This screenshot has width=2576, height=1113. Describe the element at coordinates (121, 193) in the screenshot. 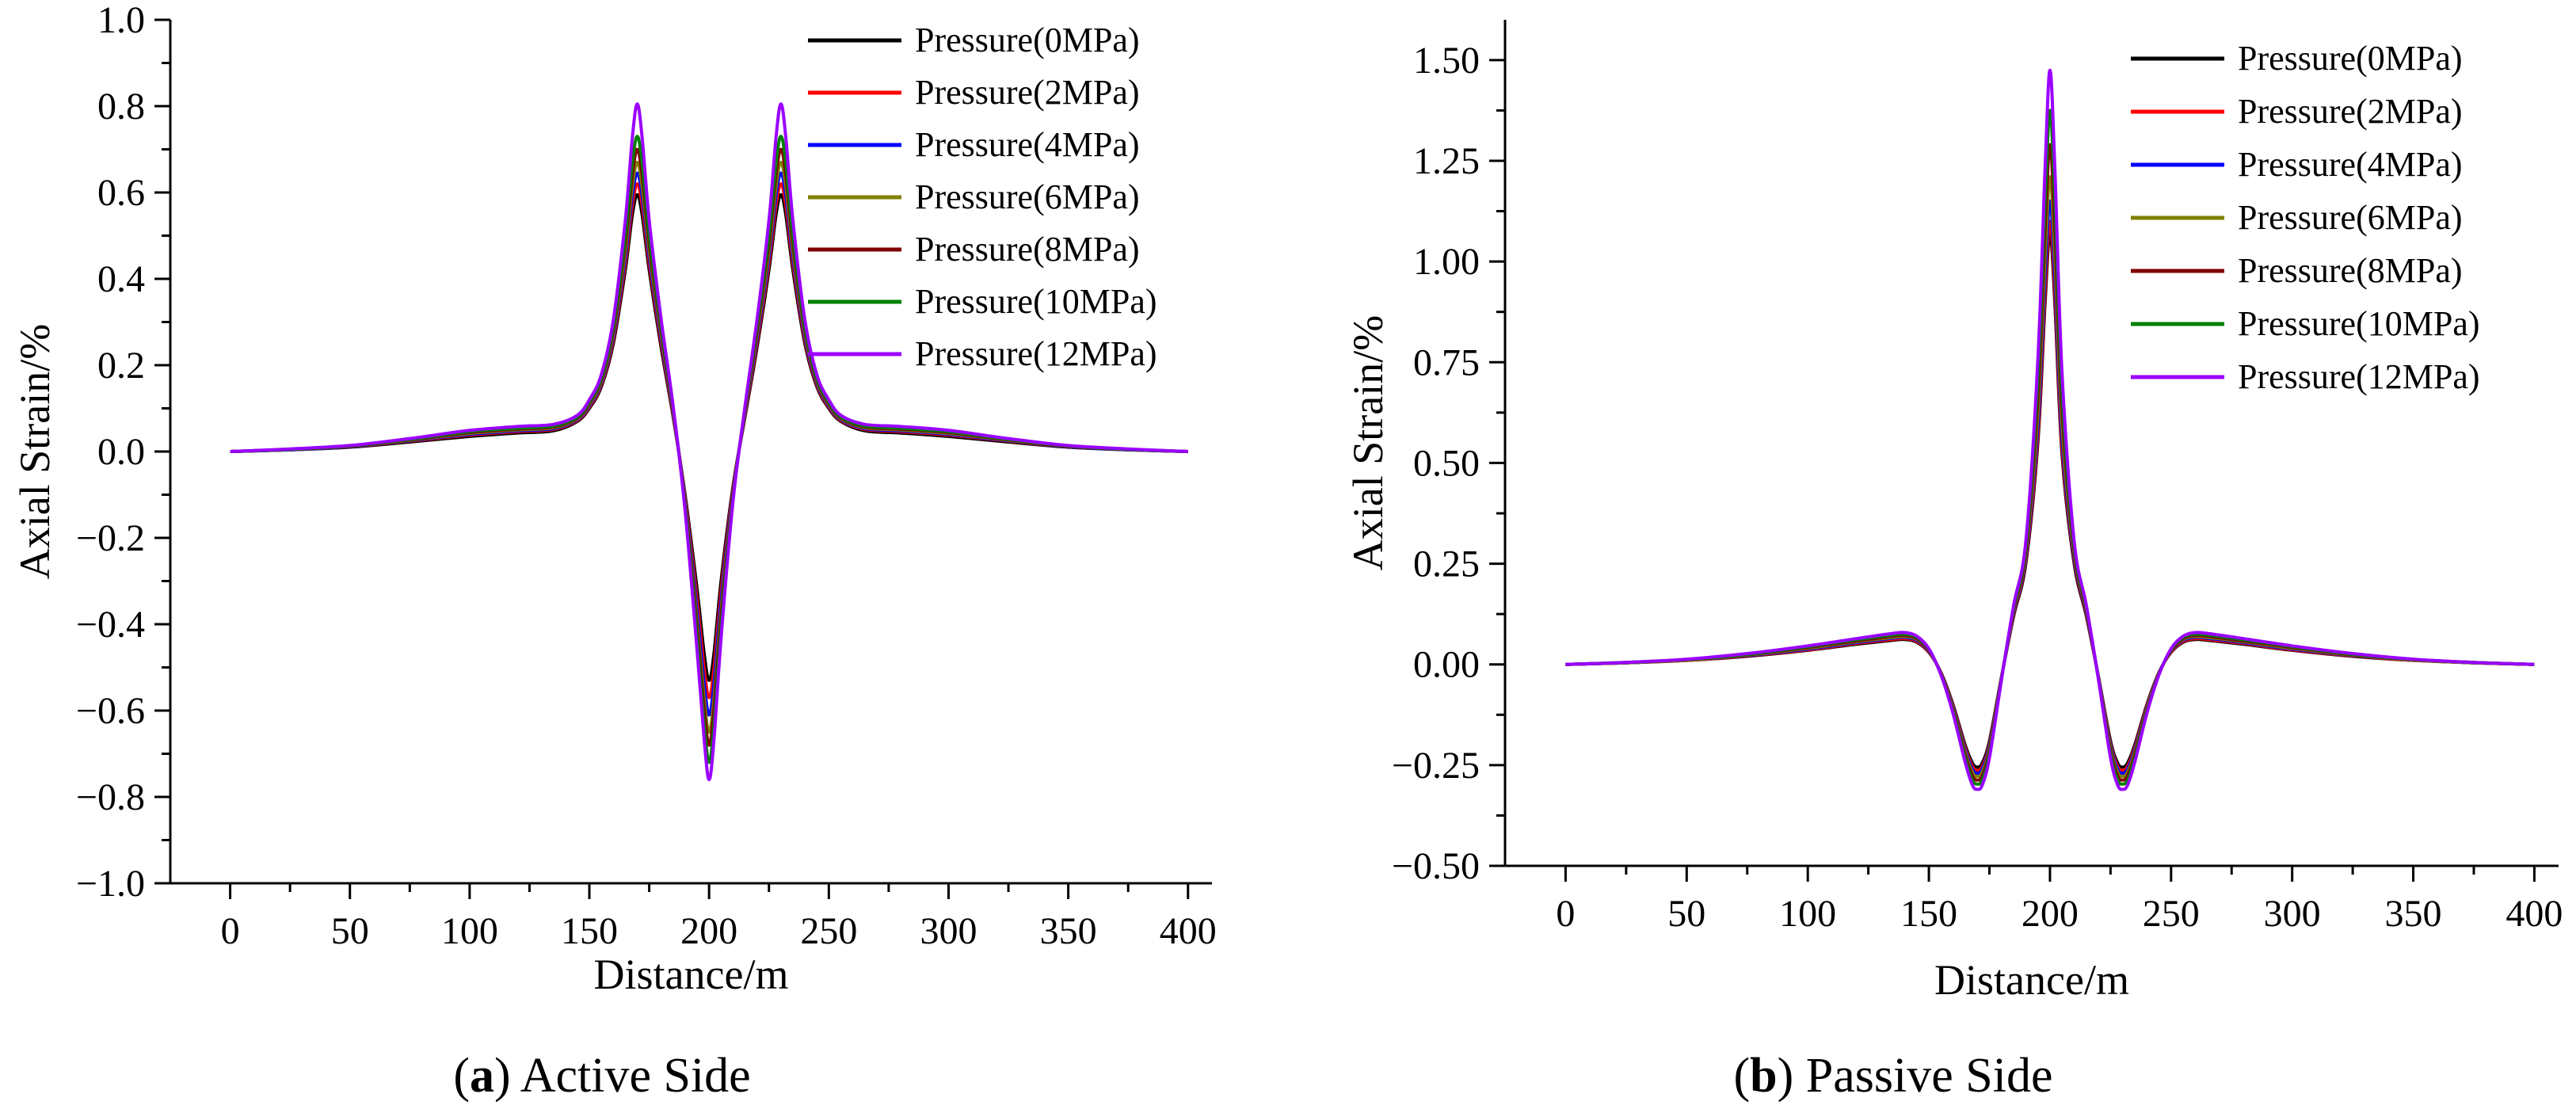

I see `y-tick-label: 0.6` at that location.